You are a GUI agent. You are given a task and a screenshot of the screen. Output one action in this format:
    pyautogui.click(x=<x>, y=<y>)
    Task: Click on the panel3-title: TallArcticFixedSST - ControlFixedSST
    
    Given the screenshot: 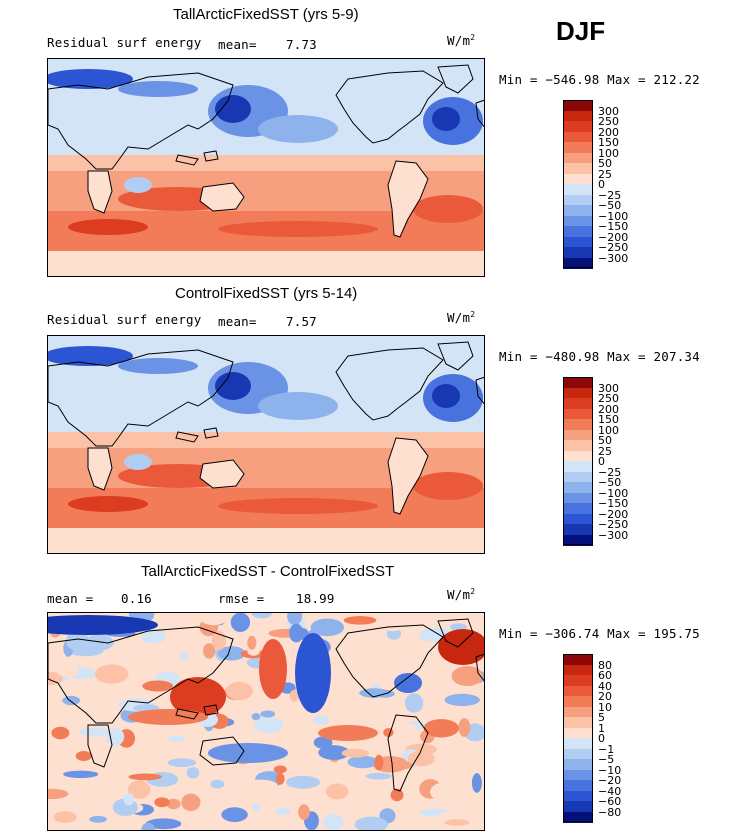 What is the action you would take?
    pyautogui.click(x=268, y=571)
    